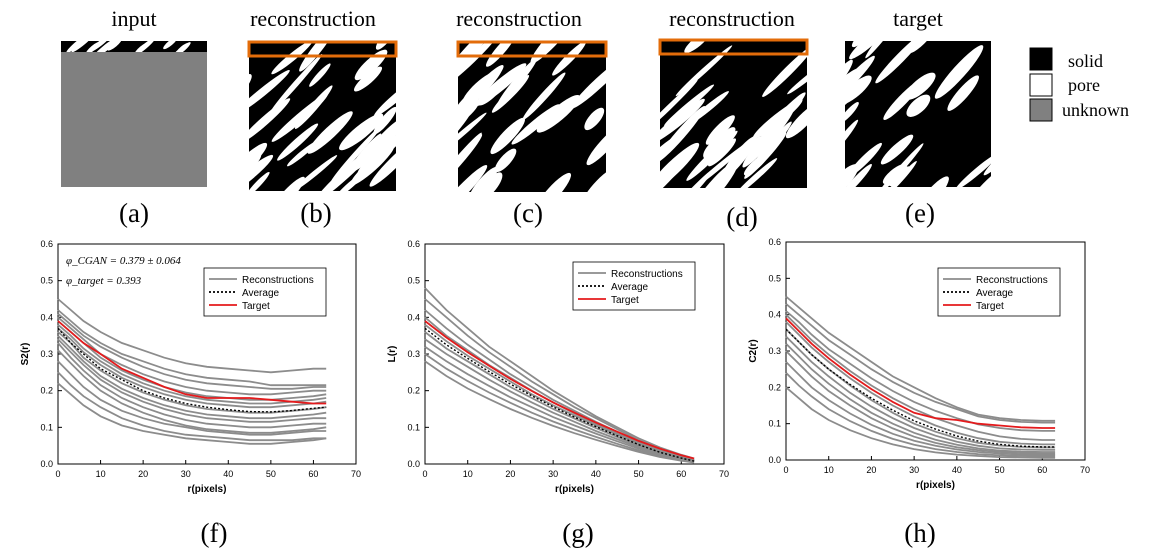  I want to click on phi-cgan-annotation: φ_CGAN = 0.379 ± 0.064, so click(123, 261).